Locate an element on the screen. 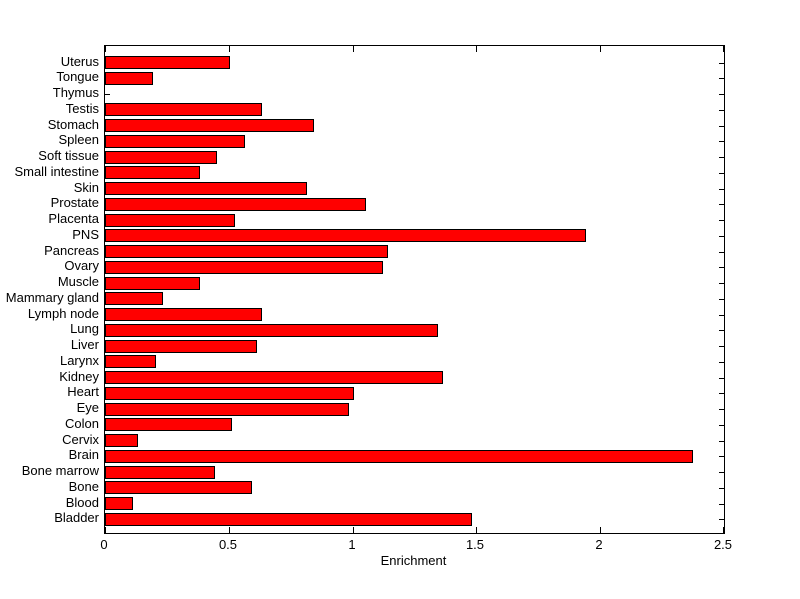 The height and width of the screenshot is (599, 800). y-category-label-cervix: Cervix is located at coordinates (80, 439).